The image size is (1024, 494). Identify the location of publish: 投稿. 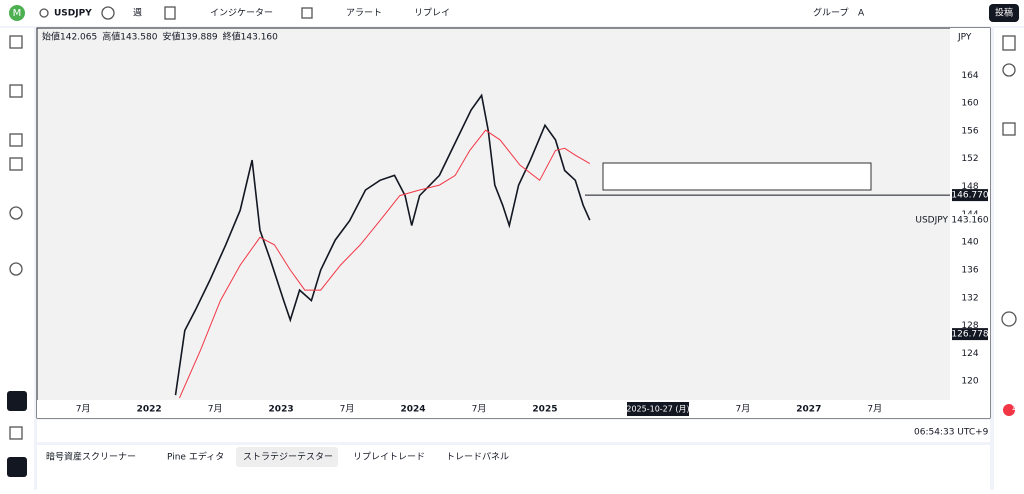
(1004, 13).